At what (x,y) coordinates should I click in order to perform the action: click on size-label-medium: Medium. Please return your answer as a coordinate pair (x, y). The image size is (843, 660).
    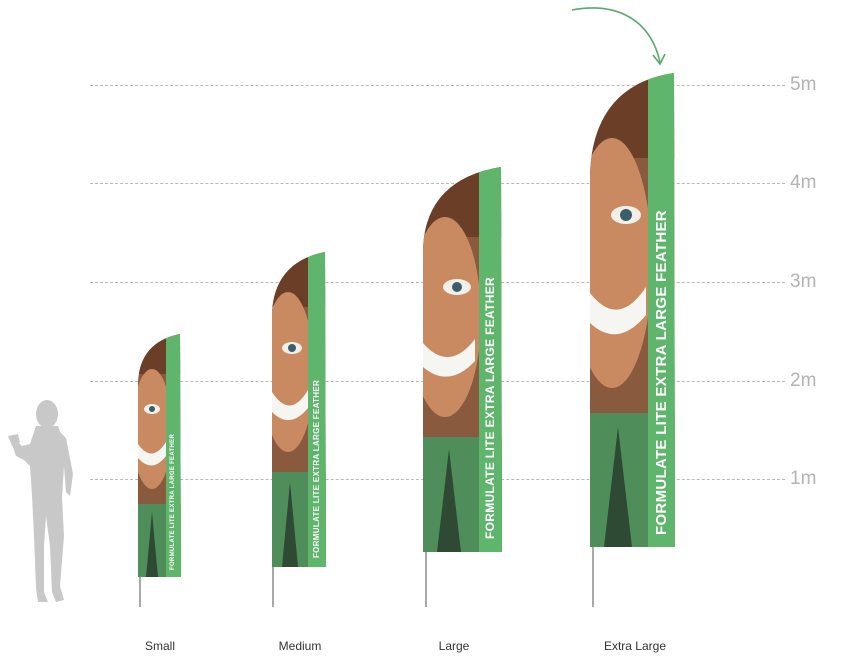
    Looking at the image, I should click on (300, 646).